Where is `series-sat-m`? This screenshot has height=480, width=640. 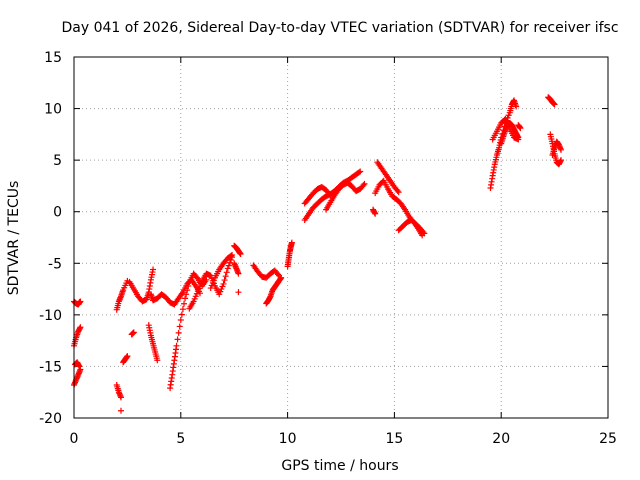 series-sat-m is located at coordinates (188, 331).